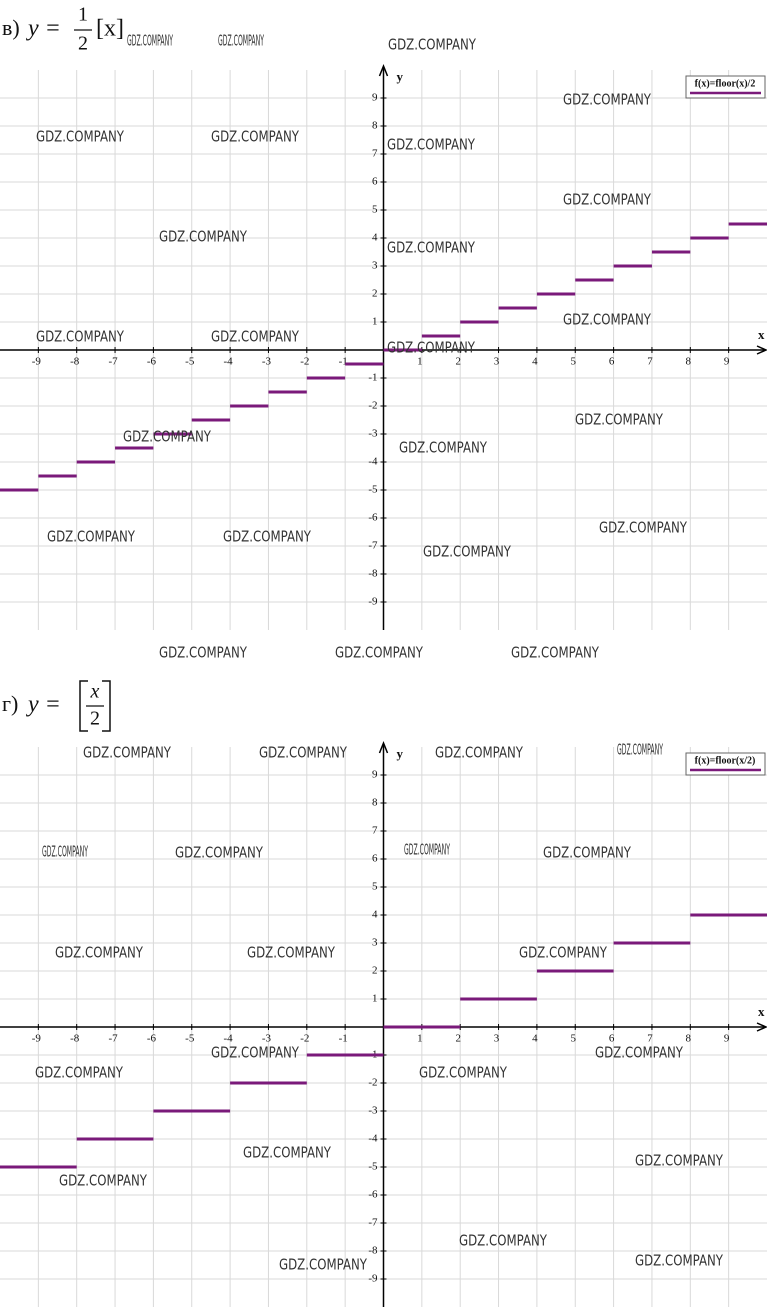 The image size is (767, 1308). Describe the element at coordinates (83, 44) in the screenshot. I see `fraction-den: 2` at that location.